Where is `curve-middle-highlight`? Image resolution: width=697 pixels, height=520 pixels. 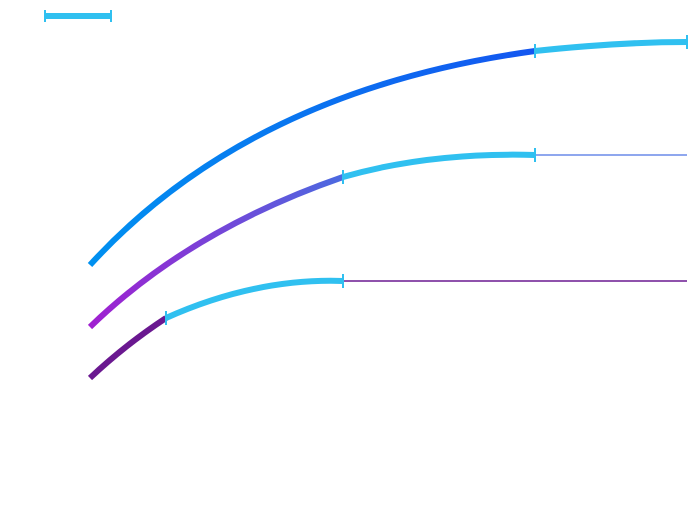 curve-middle-highlight is located at coordinates (439, 165).